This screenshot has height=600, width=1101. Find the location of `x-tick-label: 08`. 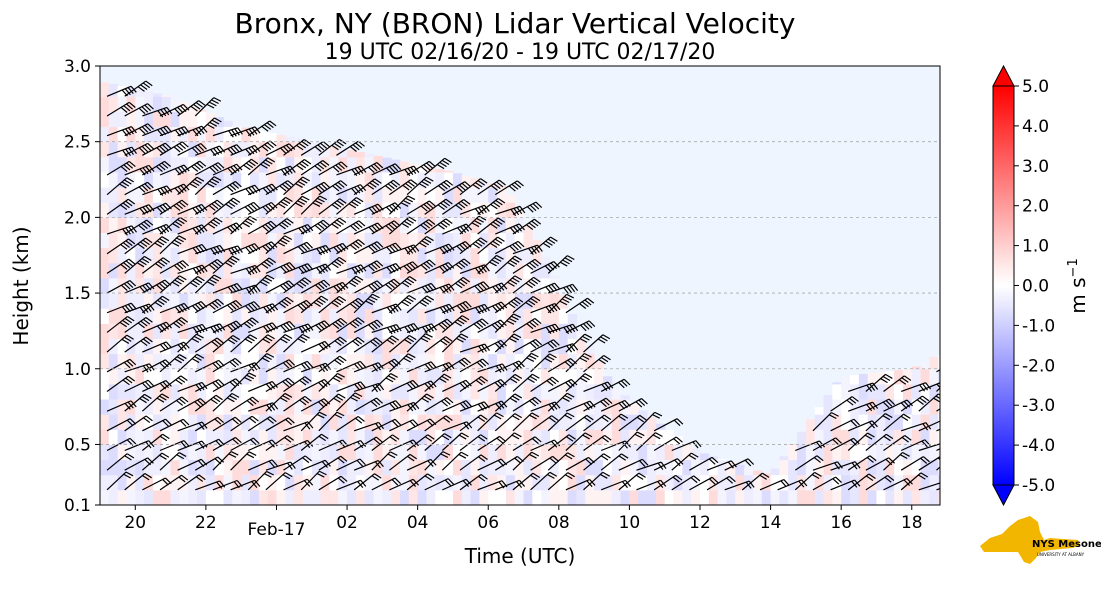

x-tick-label: 08 is located at coordinates (559, 523).